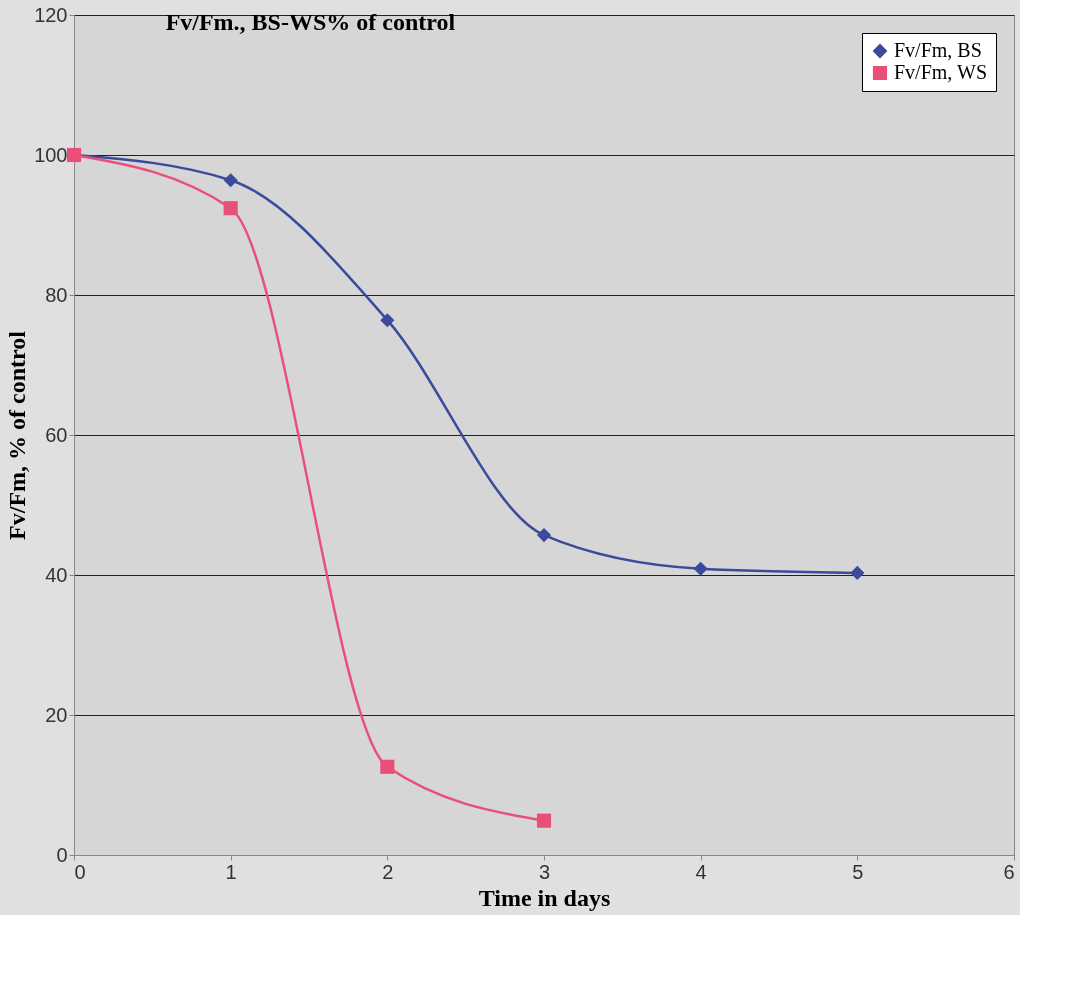 The image size is (1089, 982). I want to click on x-tick-label: 0, so click(80, 871).